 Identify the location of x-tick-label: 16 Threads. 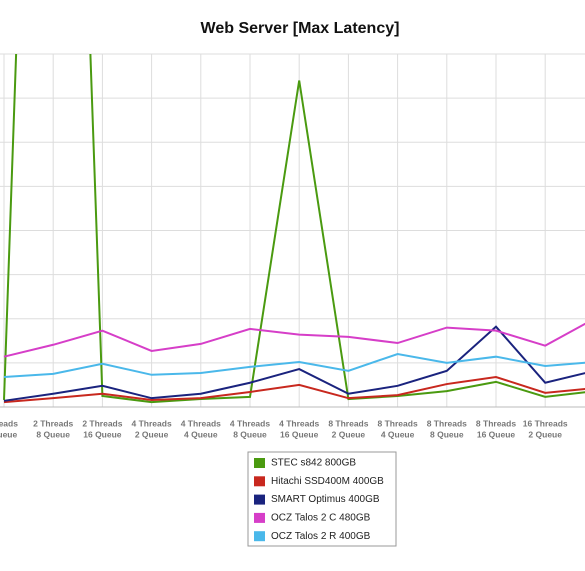
(545, 423).